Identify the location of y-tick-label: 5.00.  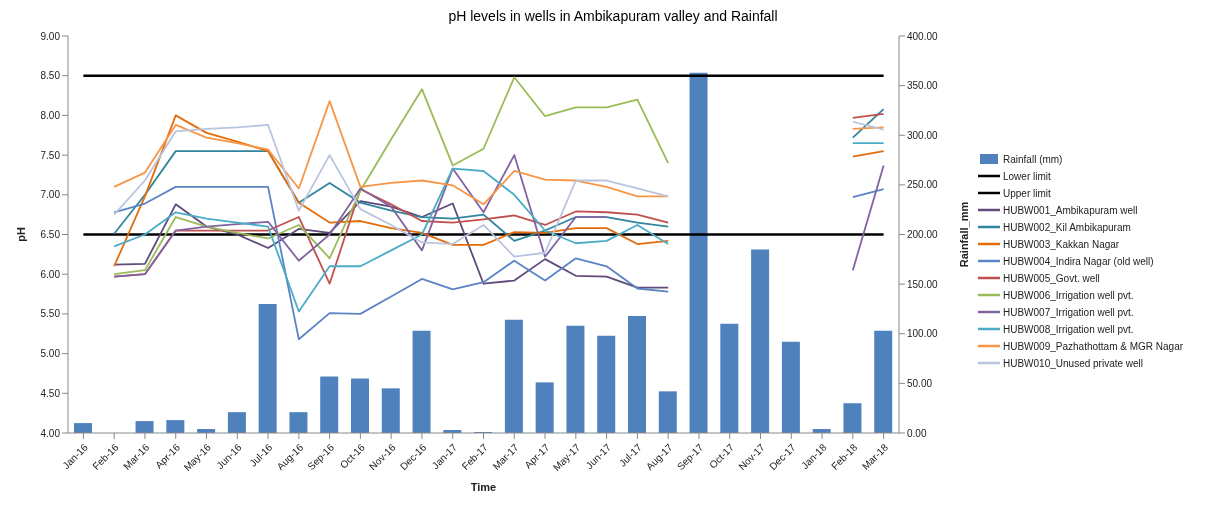
(50, 354).